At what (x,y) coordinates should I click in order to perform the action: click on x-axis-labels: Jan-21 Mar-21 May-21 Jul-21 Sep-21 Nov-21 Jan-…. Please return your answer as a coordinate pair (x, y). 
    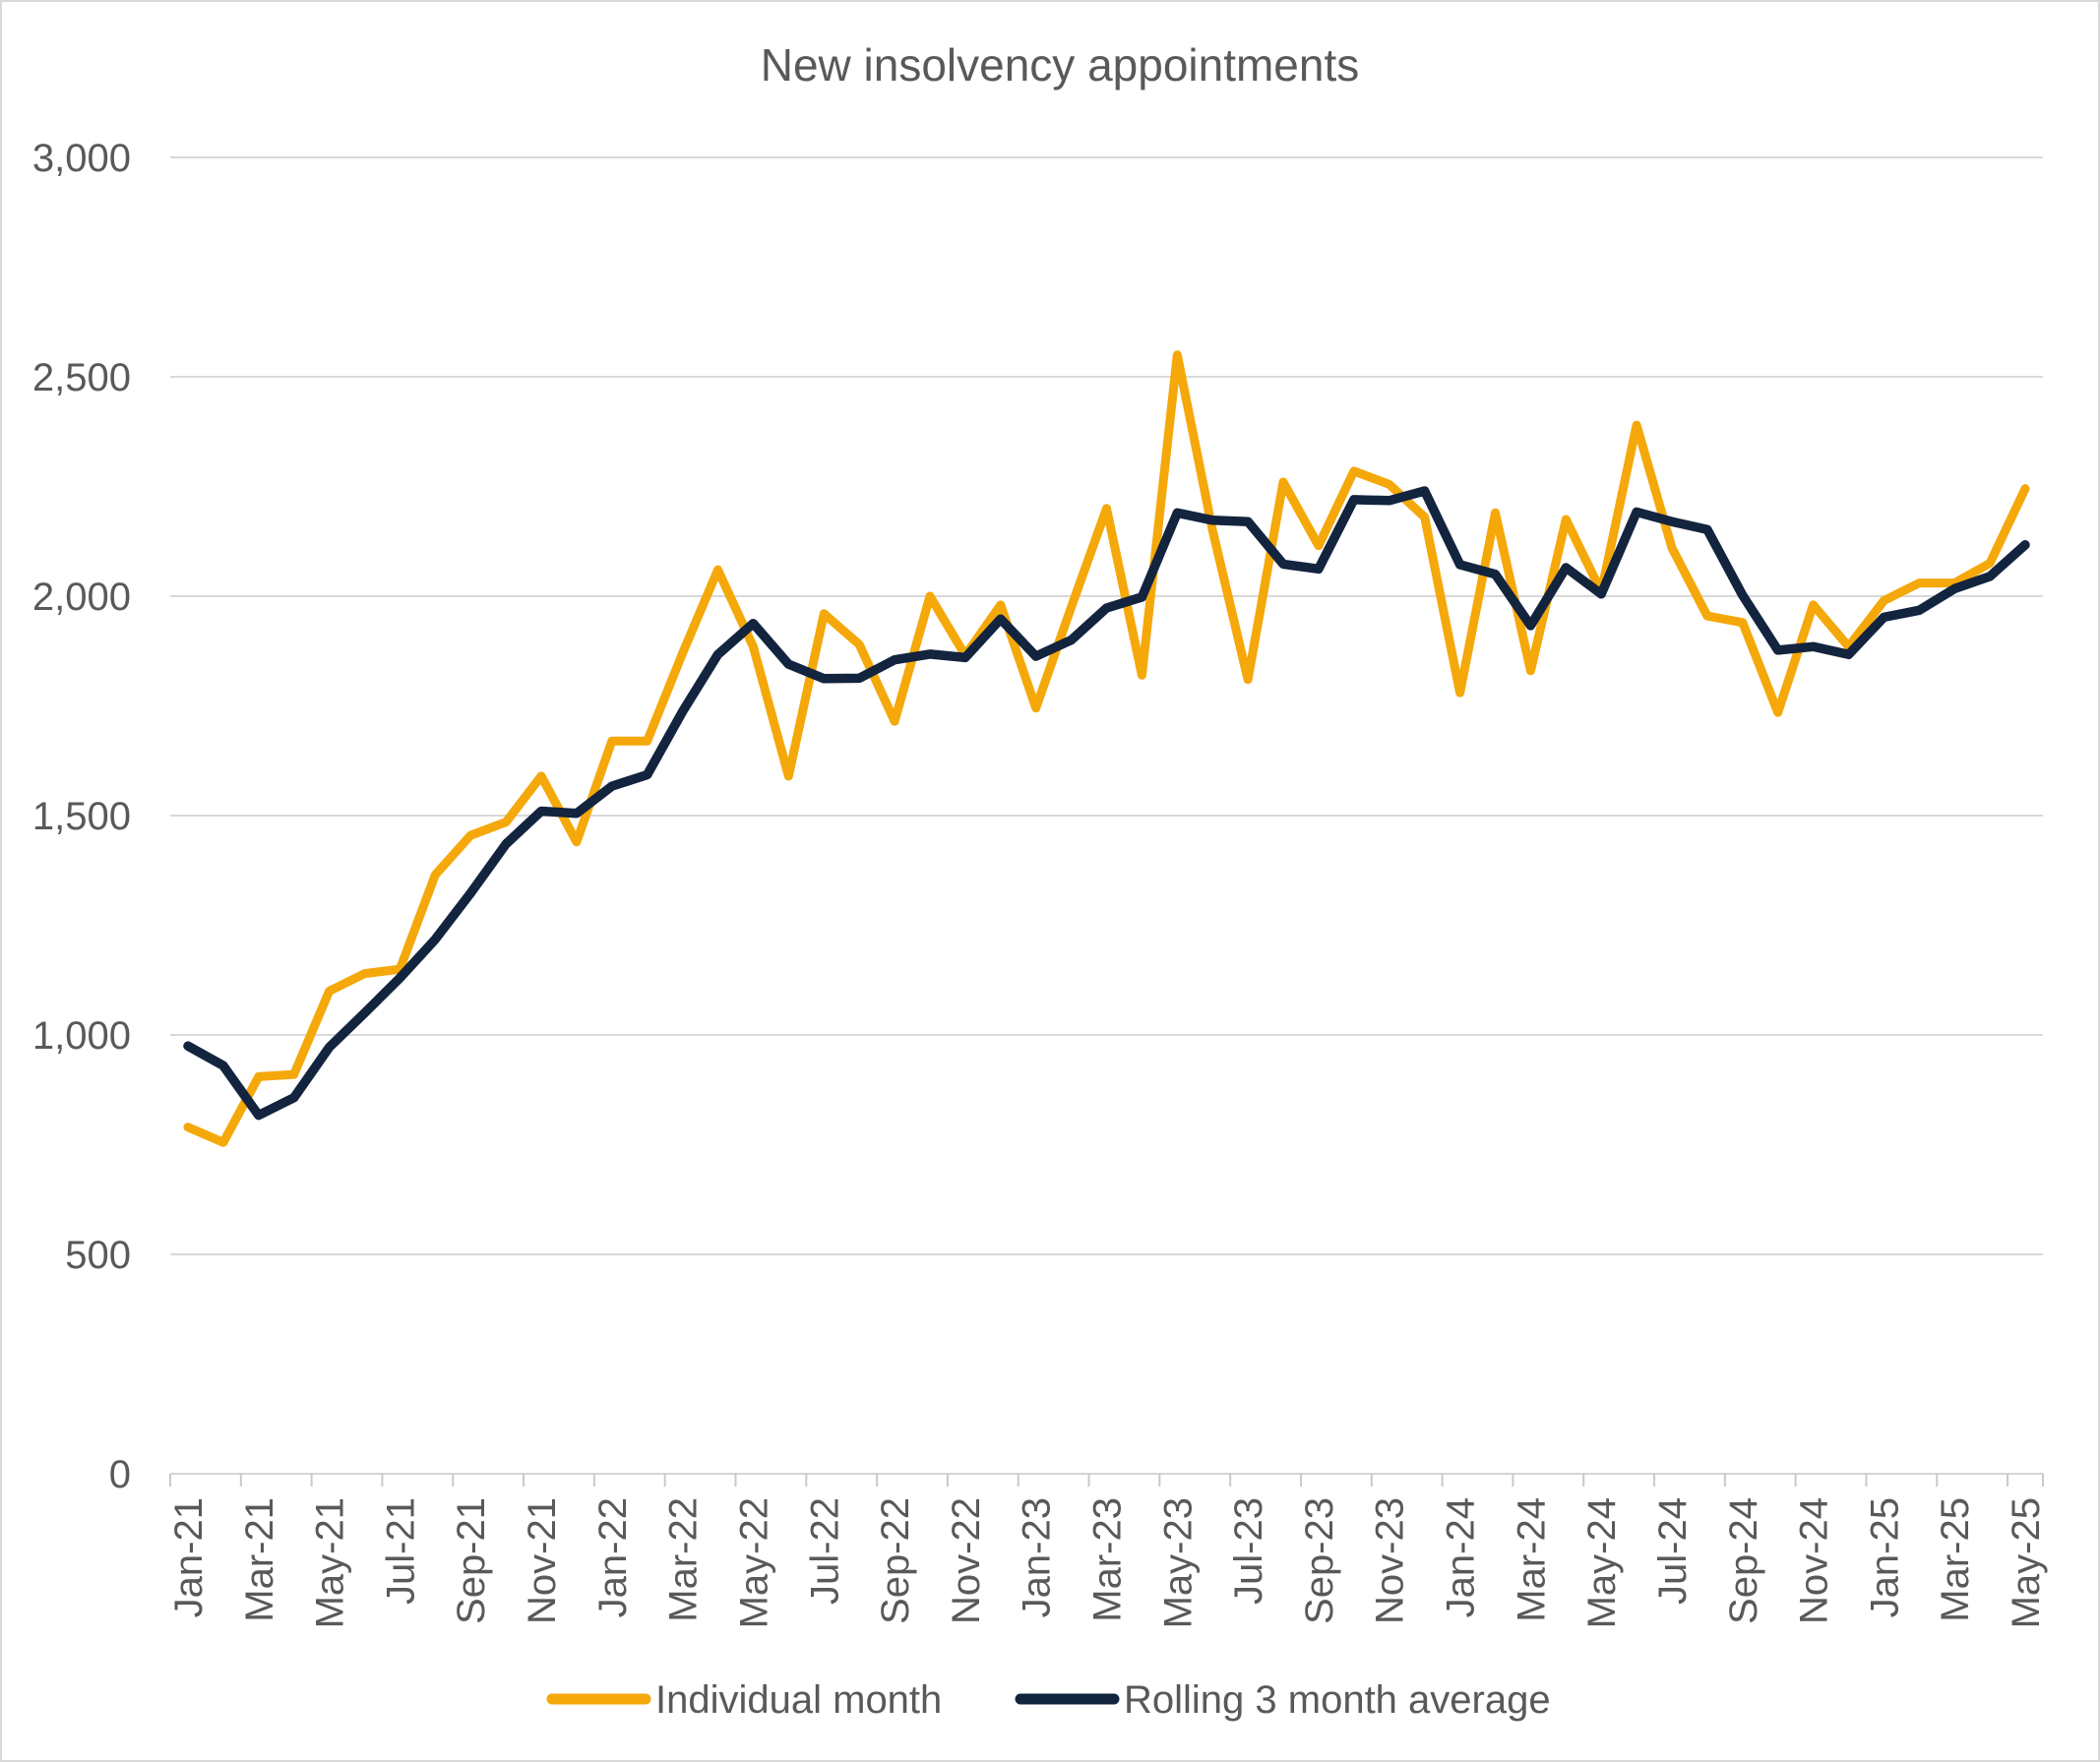
    Looking at the image, I should click on (1107, 1562).